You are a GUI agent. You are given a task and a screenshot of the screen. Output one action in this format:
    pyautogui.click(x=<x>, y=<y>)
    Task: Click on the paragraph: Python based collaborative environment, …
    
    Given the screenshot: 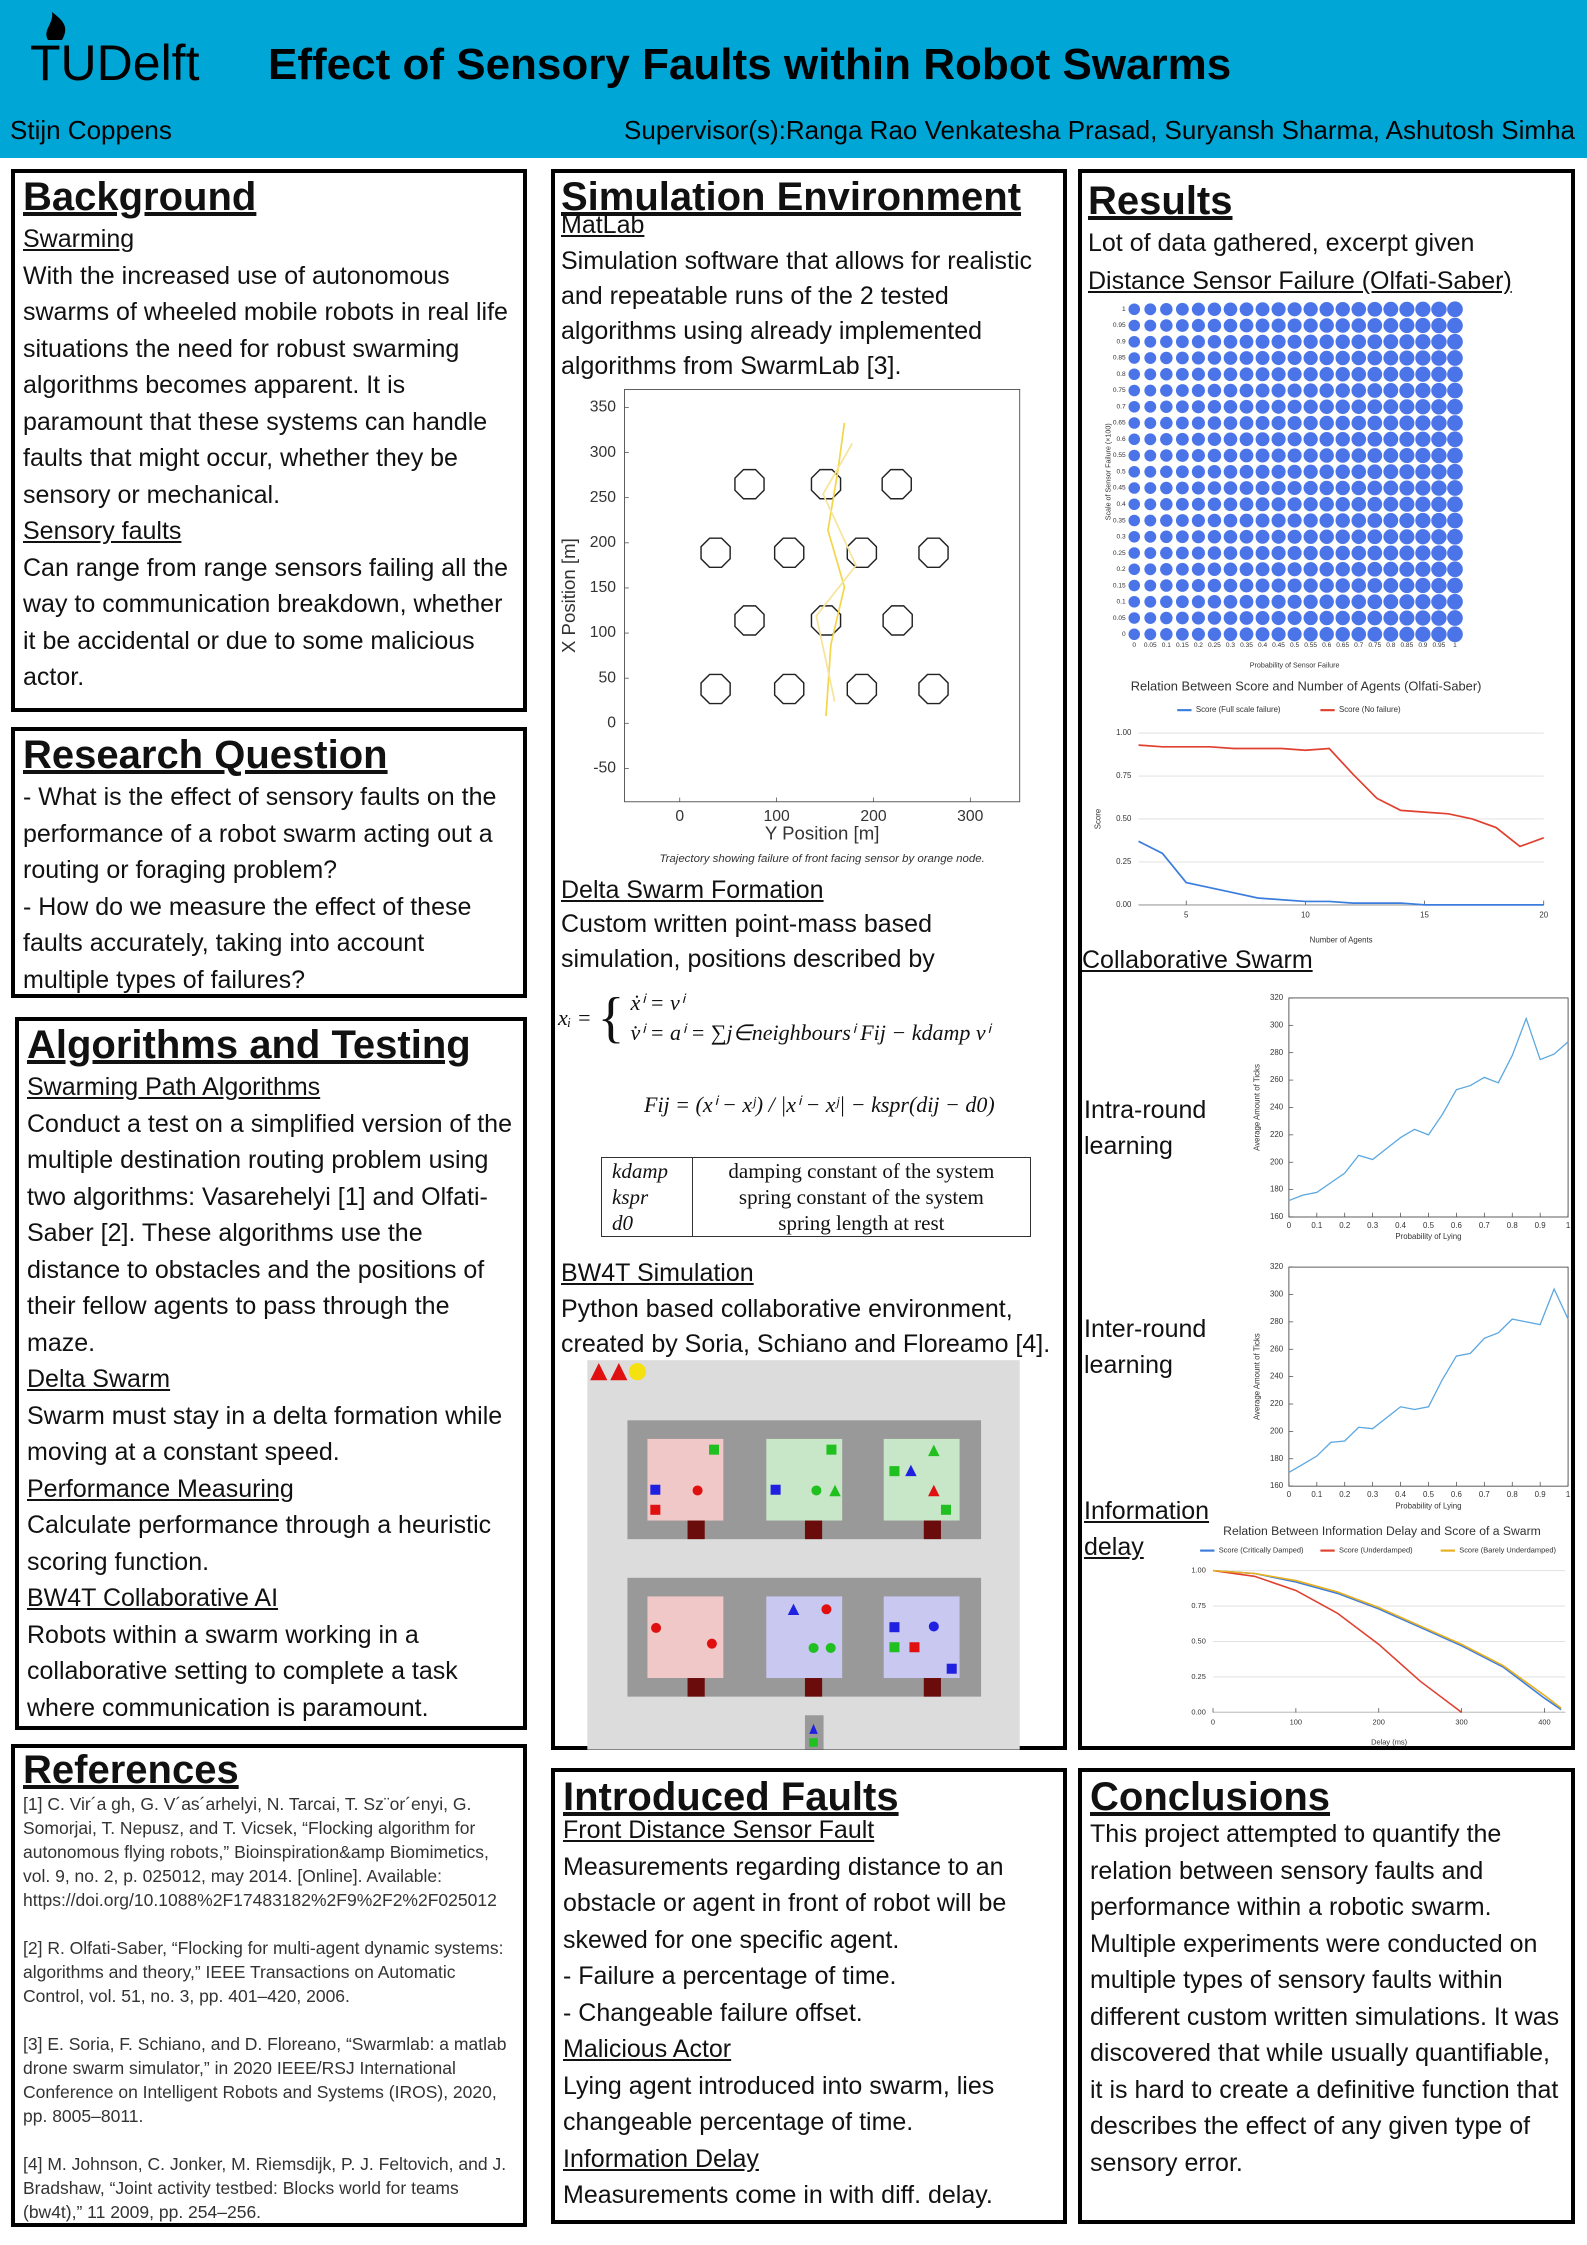 What is the action you would take?
    pyautogui.click(x=806, y=1326)
    